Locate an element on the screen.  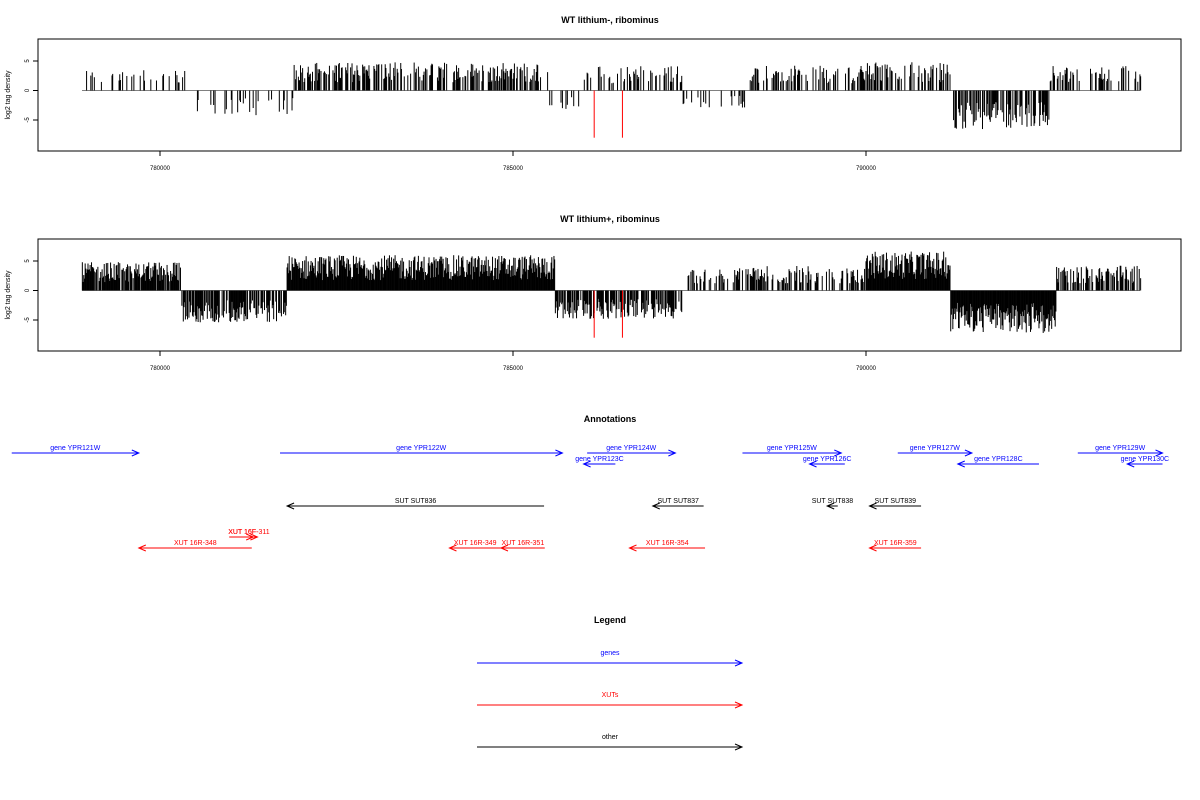
feature-label: SUT SUT837 is located at coordinates (678, 501).